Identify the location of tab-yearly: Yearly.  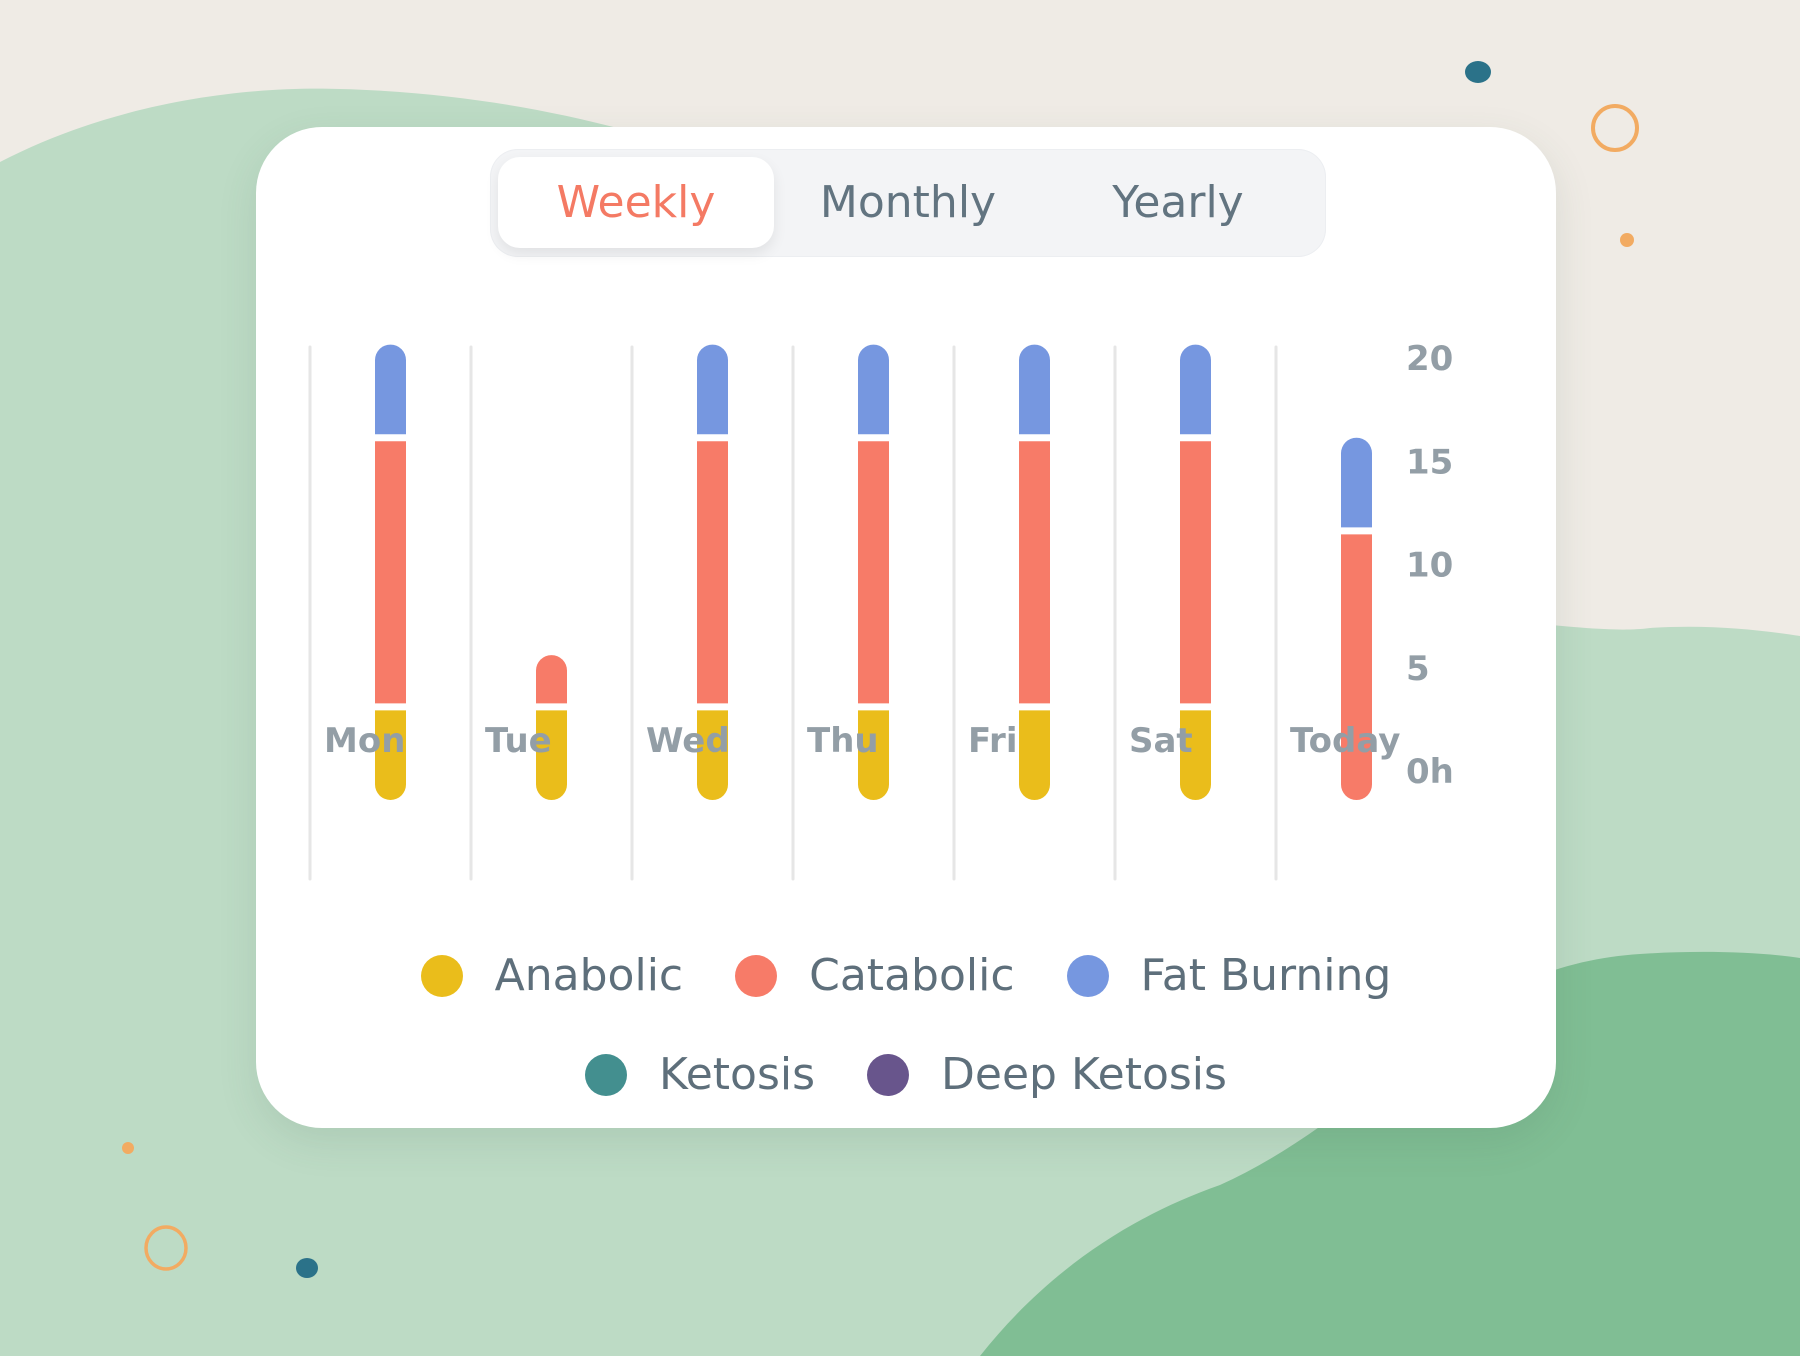
(1178, 202).